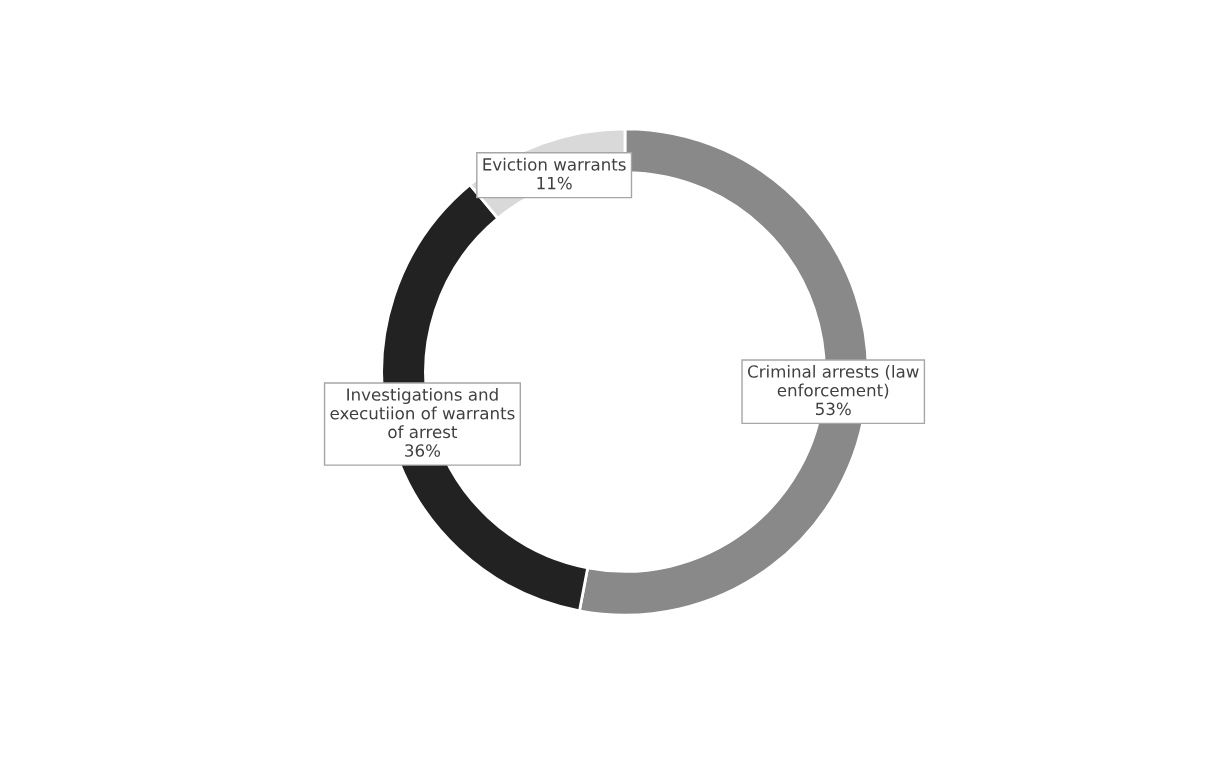  Describe the element at coordinates (833, 381) in the screenshot. I see `slice-label: Criminal arrests (law enforcement)` at that location.